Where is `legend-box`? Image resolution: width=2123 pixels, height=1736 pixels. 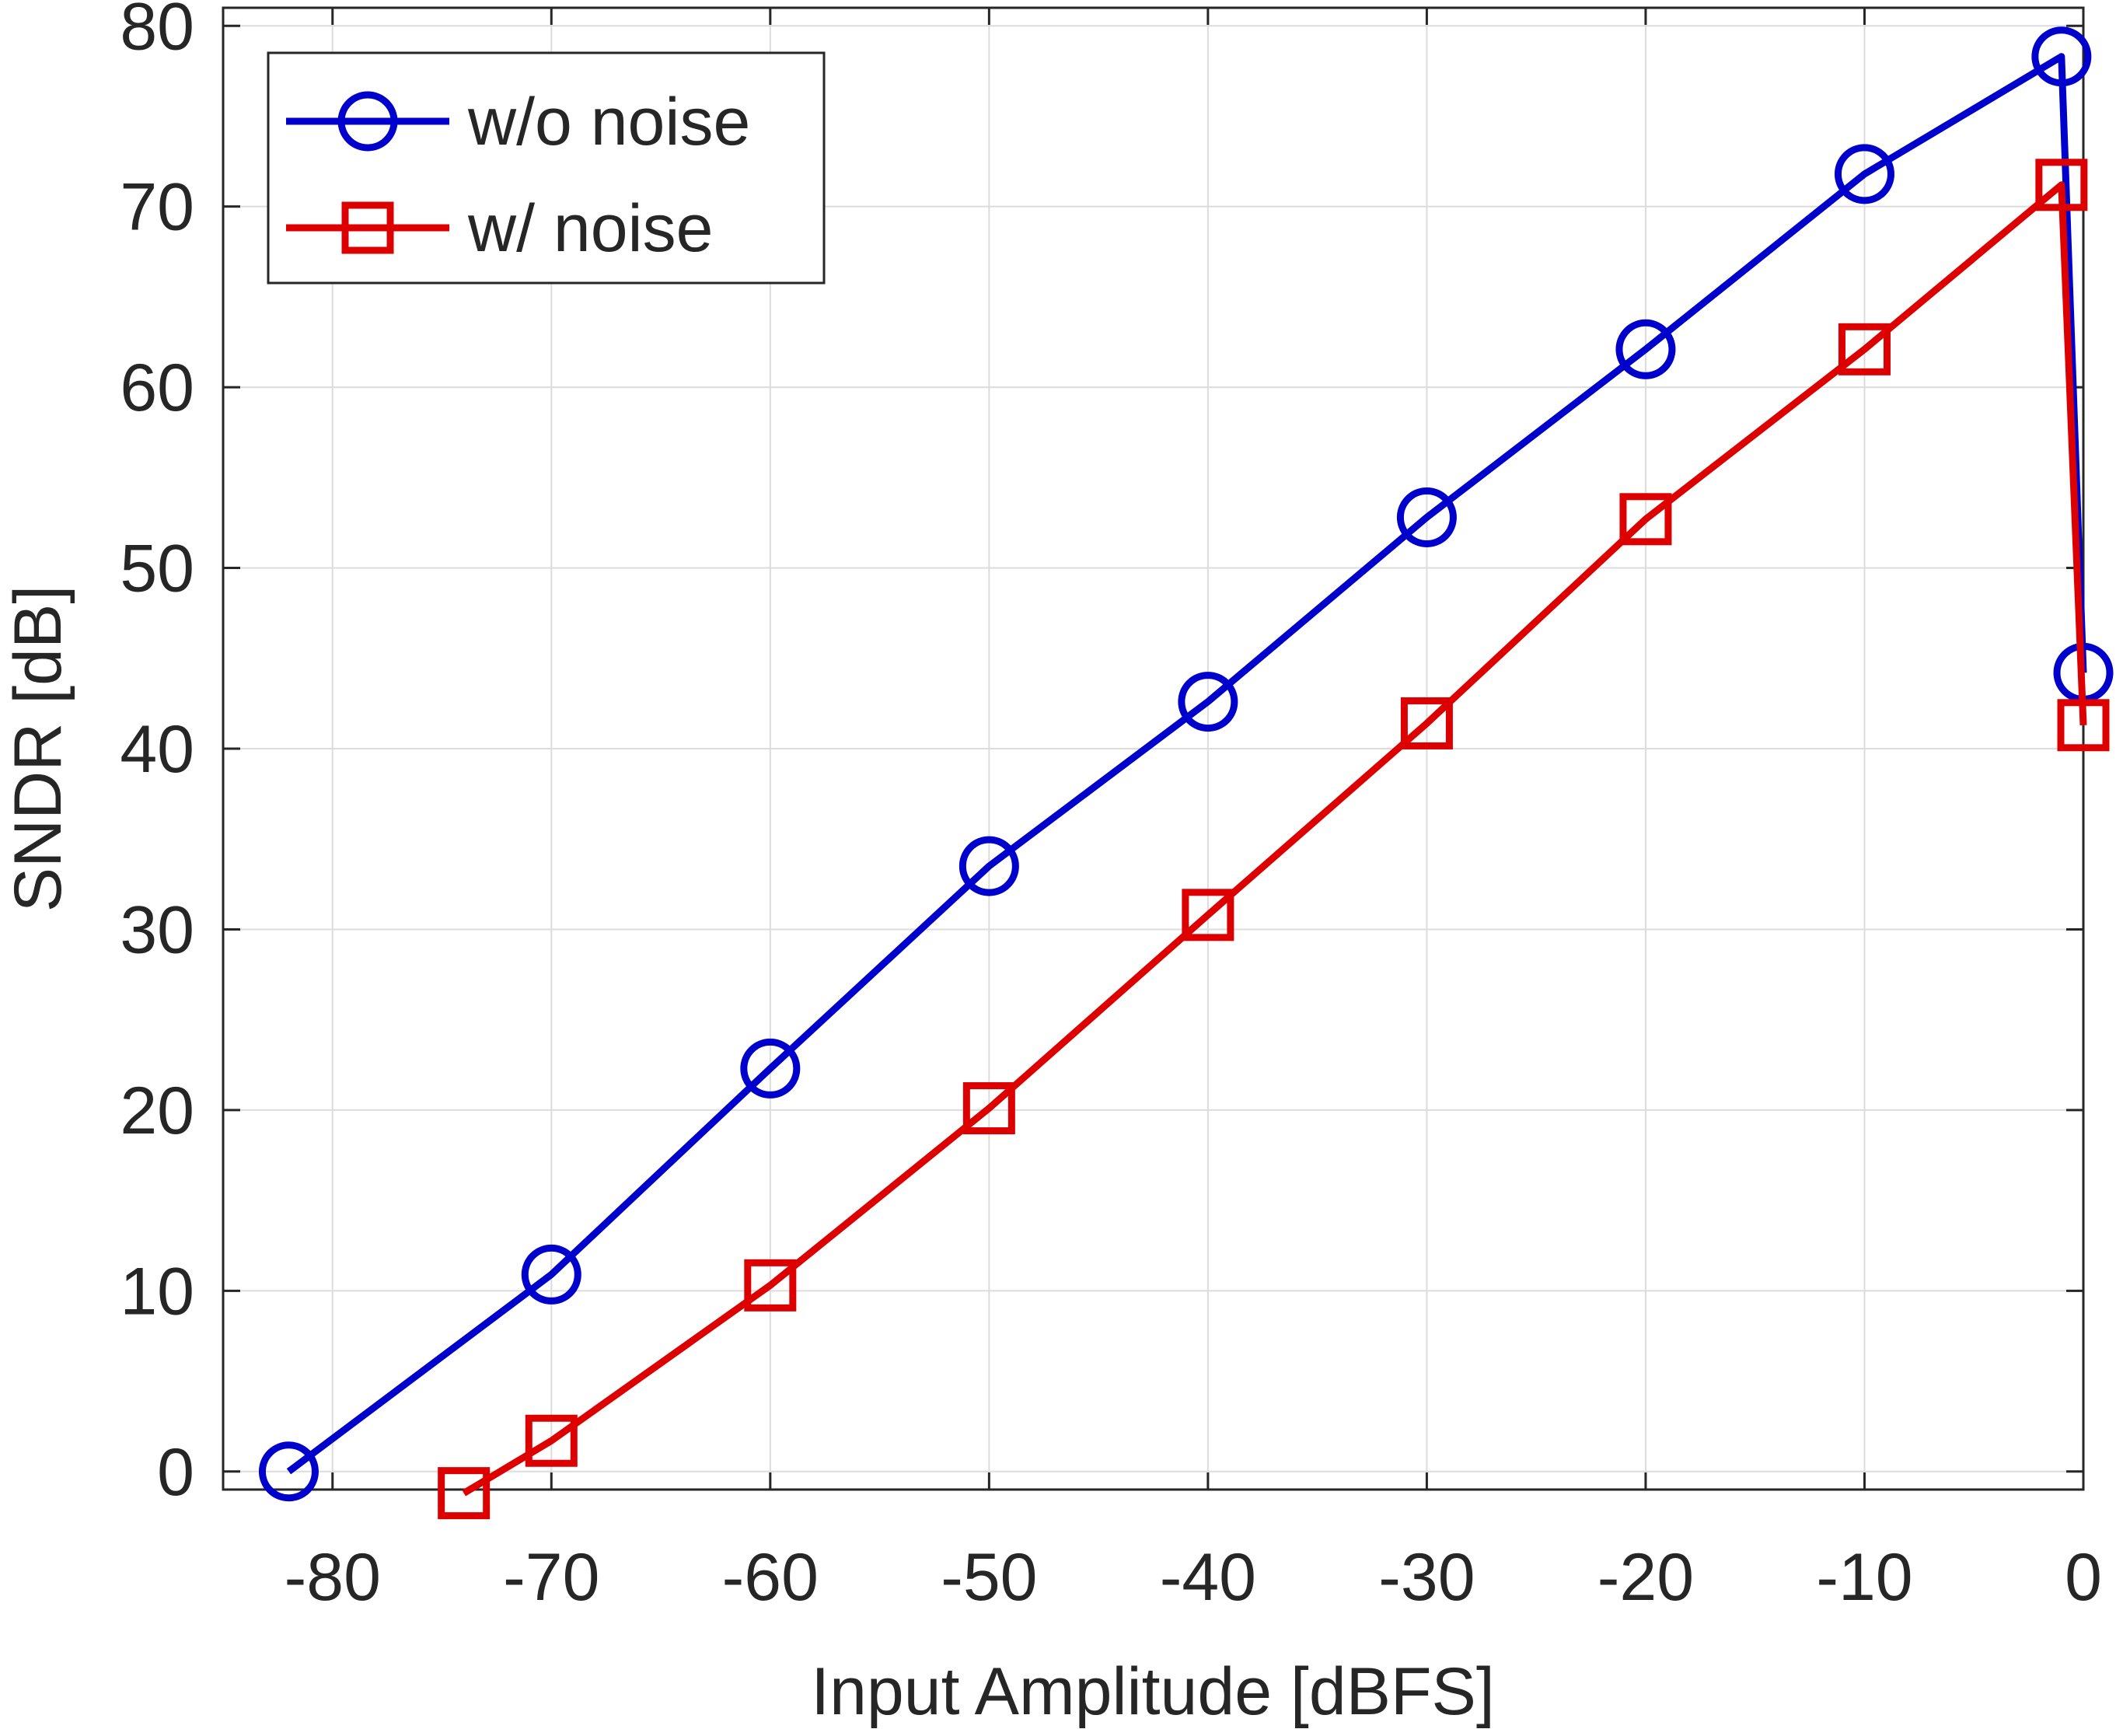 legend-box is located at coordinates (546, 168).